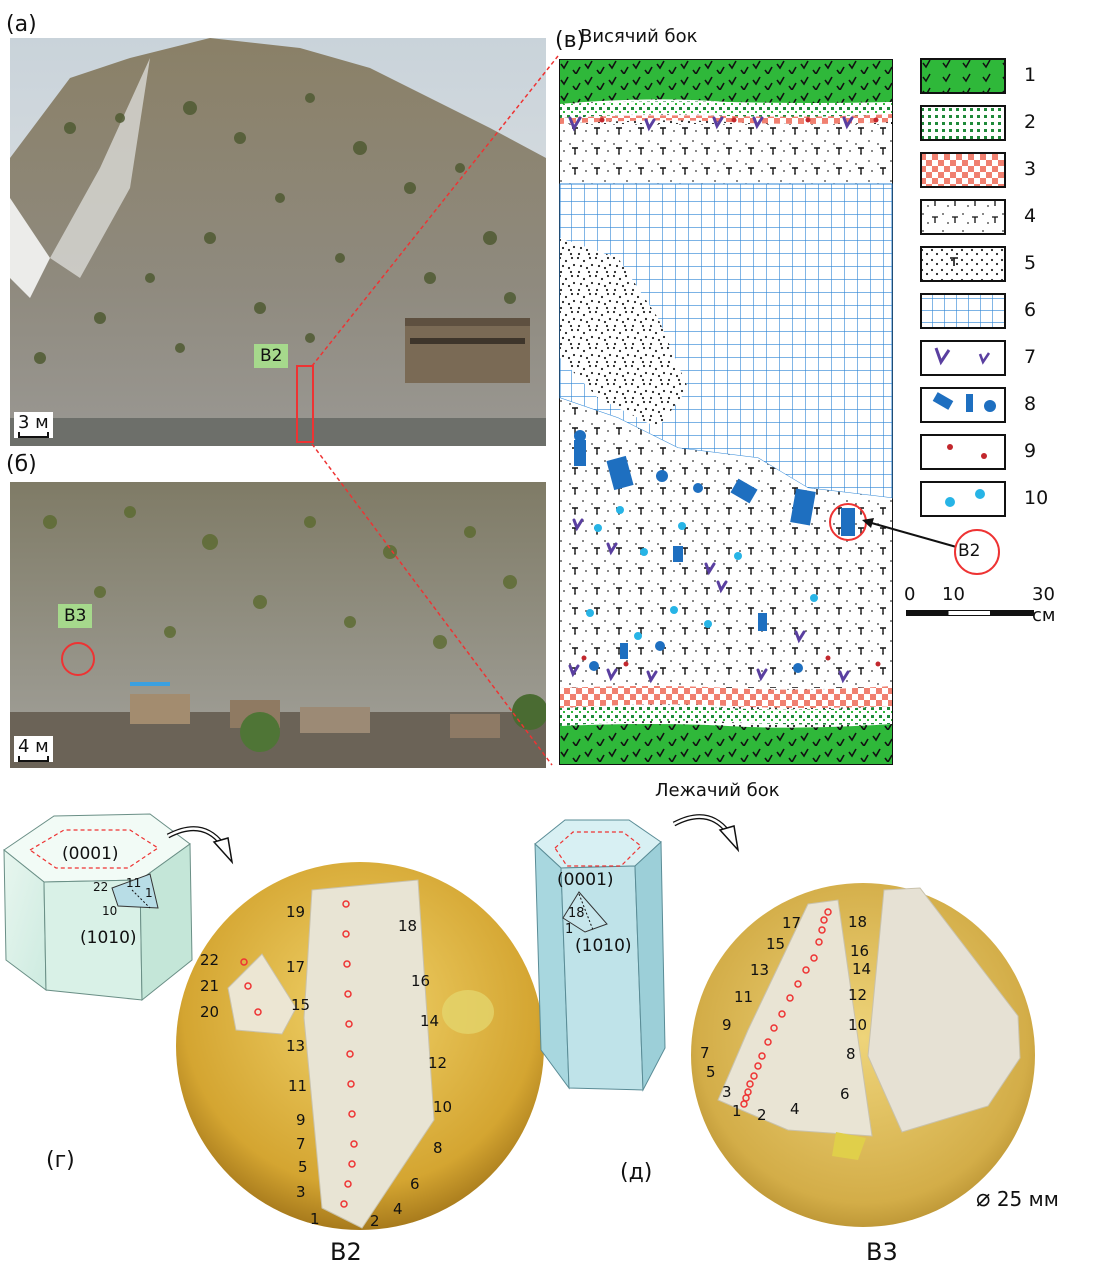 The image size is (1099, 1273). Describe the element at coordinates (443, 1107) in the screenshot. I see `b2-pt-10: 10` at that location.